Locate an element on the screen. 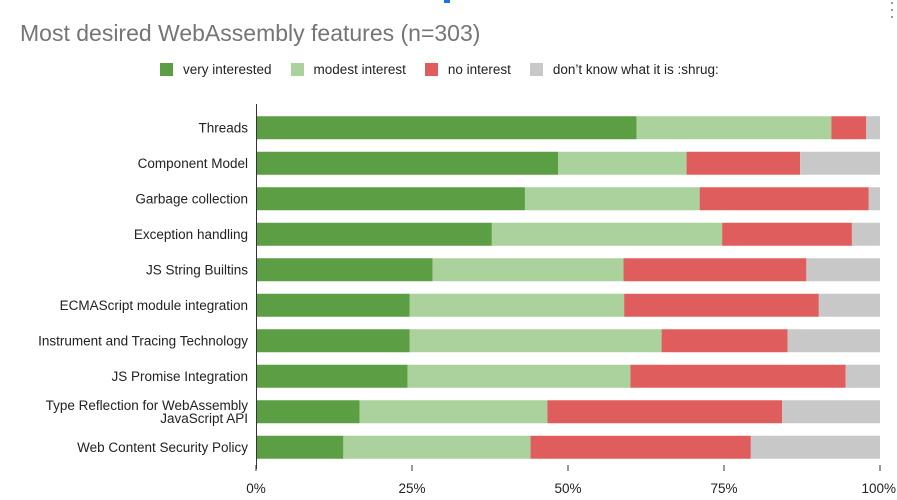 Image resolution: width=897 pixels, height=500 pixels. category-label-line: ECMAScript module integration is located at coordinates (154, 305).